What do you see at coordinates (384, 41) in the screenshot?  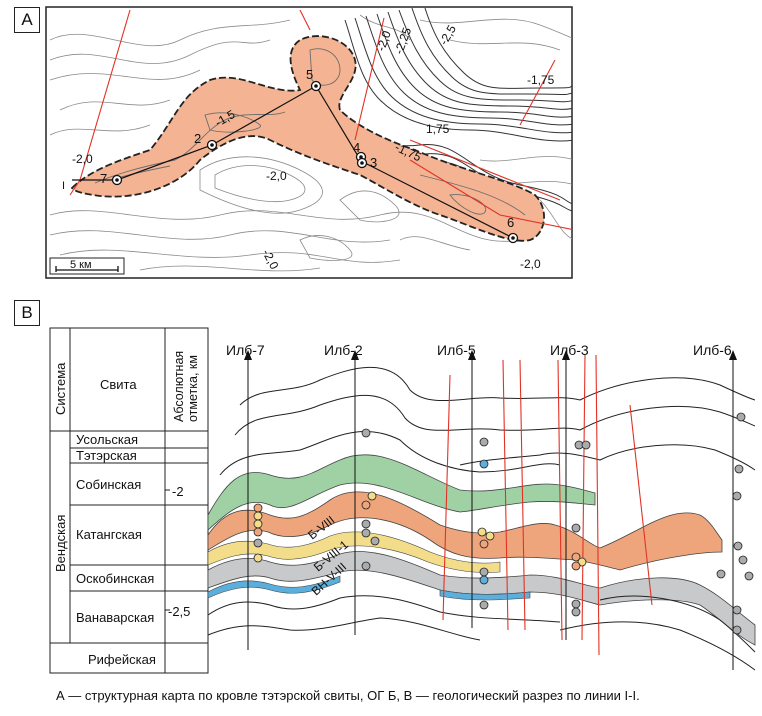 I see `contour-label-c1: -2,0` at bounding box center [384, 41].